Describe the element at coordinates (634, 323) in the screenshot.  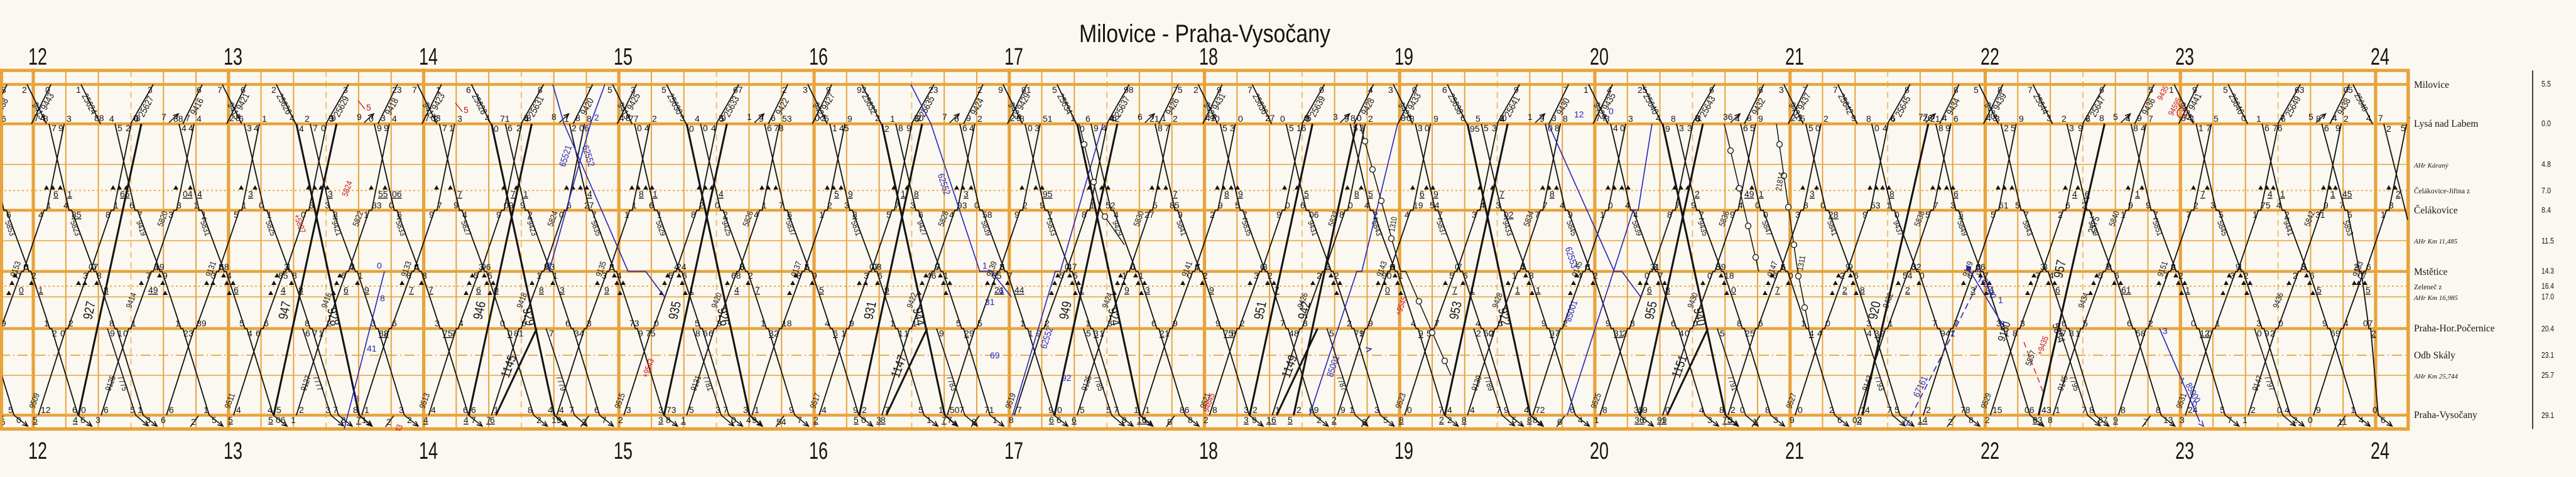
I see `svg-text: 73` at that location.